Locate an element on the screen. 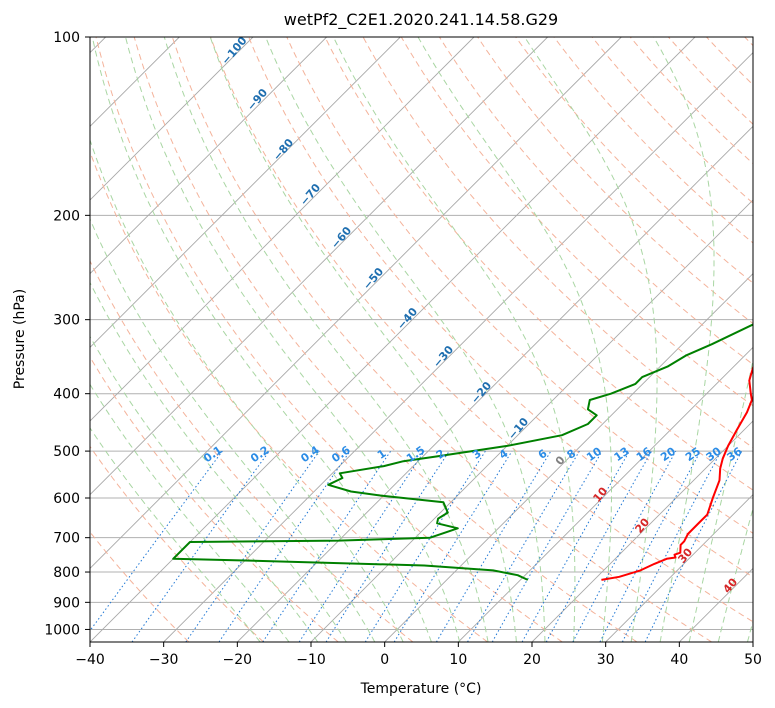 The image size is (775, 708). mixing-ratio-label: 16 is located at coordinates (644, 454).